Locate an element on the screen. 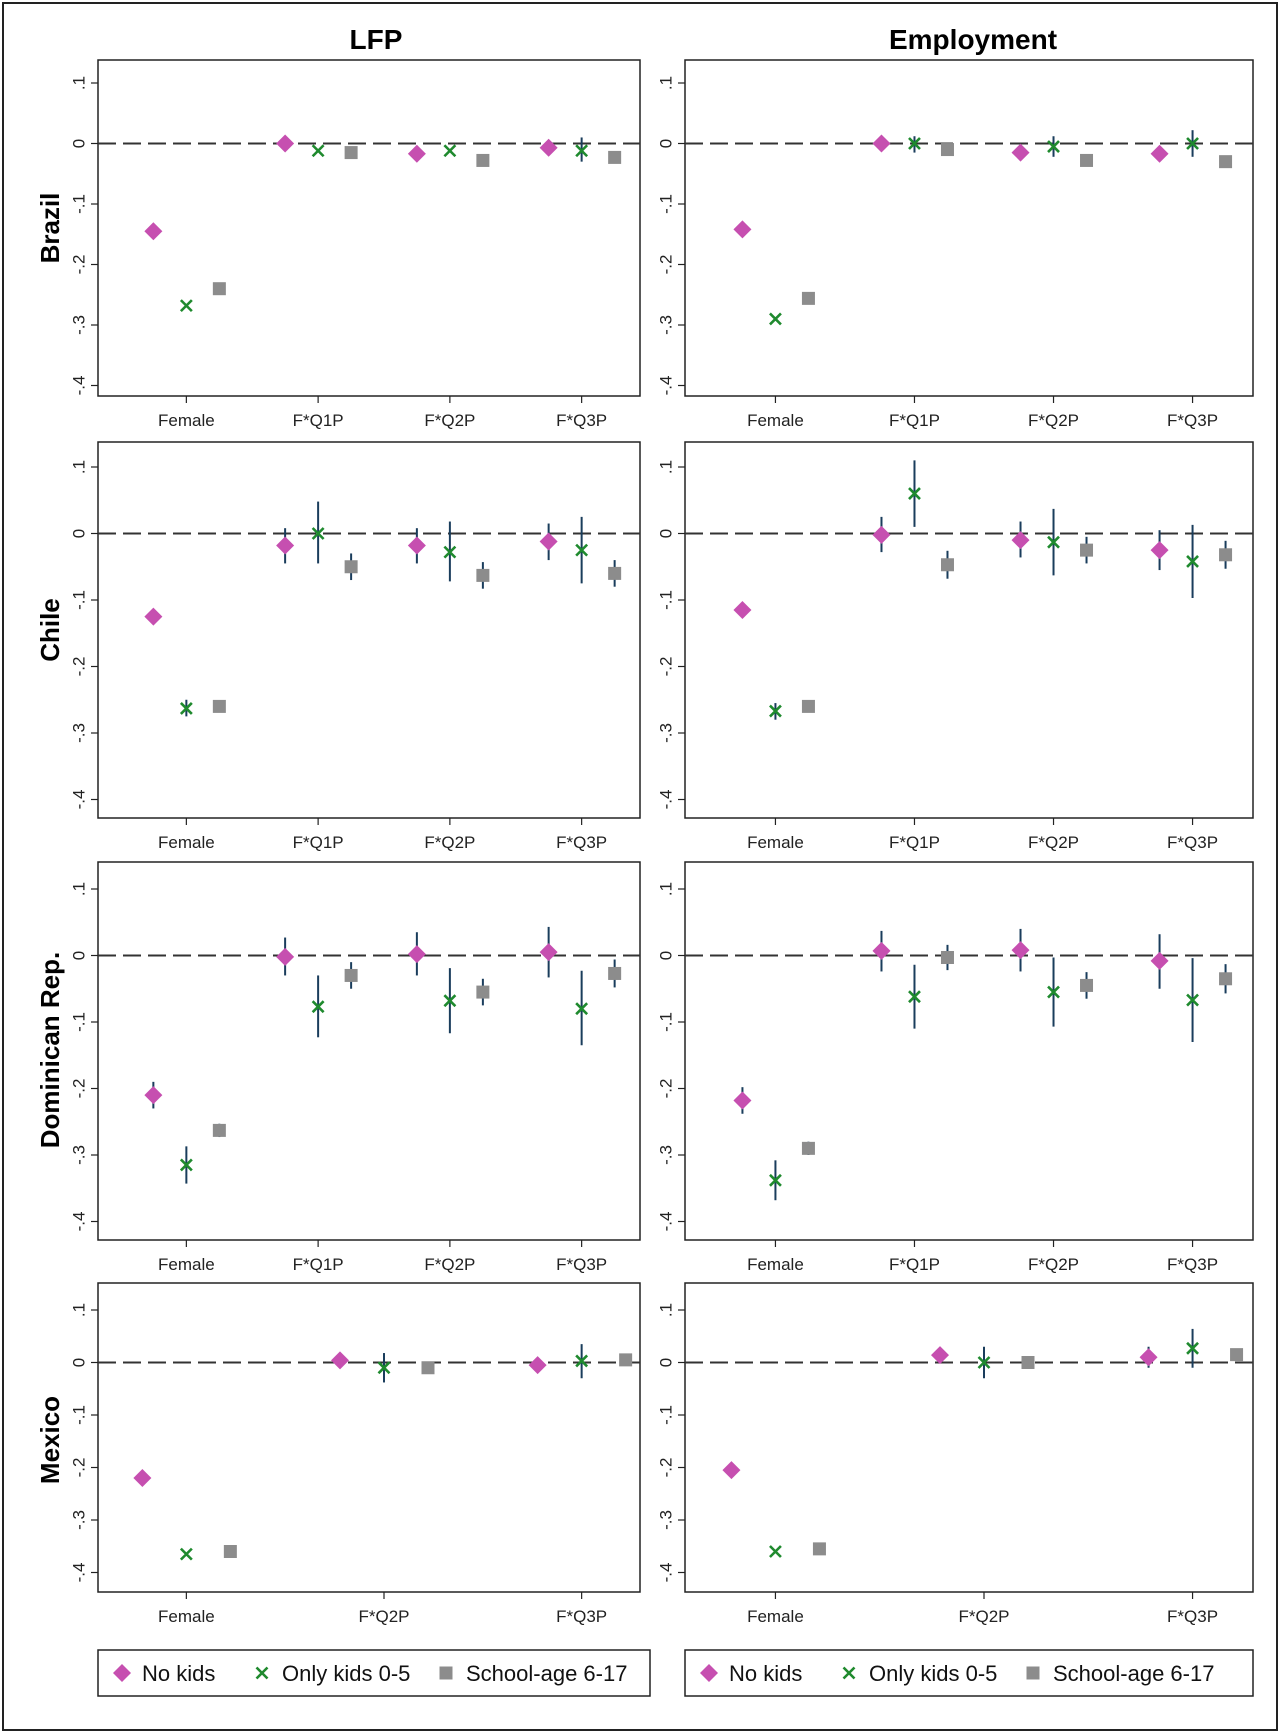 This screenshot has height=1733, width=1280. panel-brazil-employment: .1 0 -.1 -.2 -.3 -.4 Female F*Q1P F*Q2P F*Q3P is located at coordinates (955, 244).